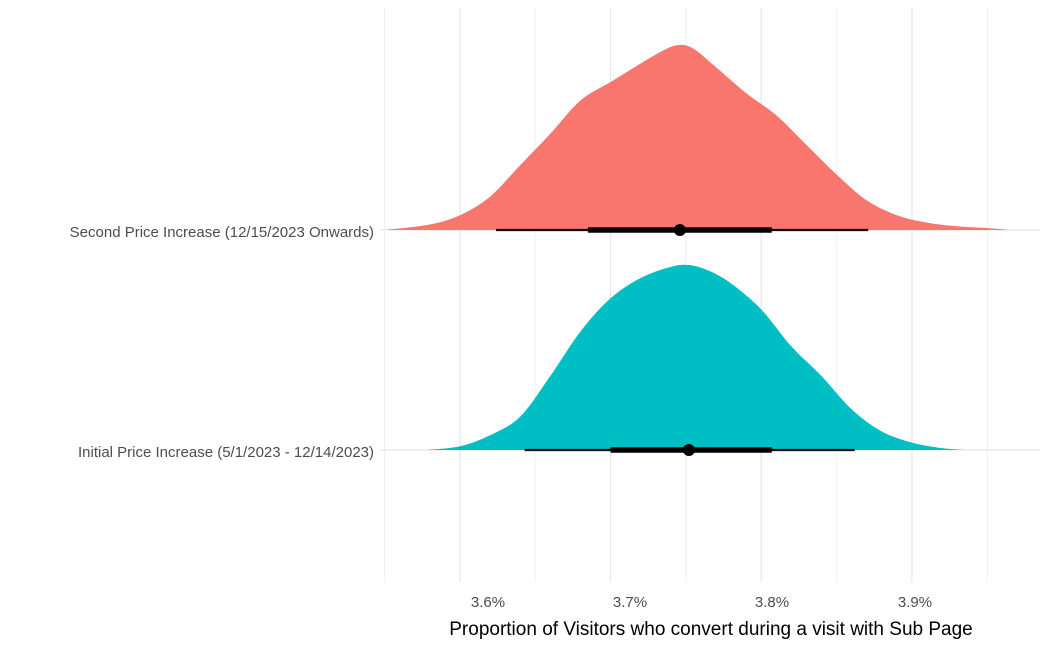  What do you see at coordinates (630, 602) in the screenshot?
I see `x-tick-label-3.7: 3.7%` at bounding box center [630, 602].